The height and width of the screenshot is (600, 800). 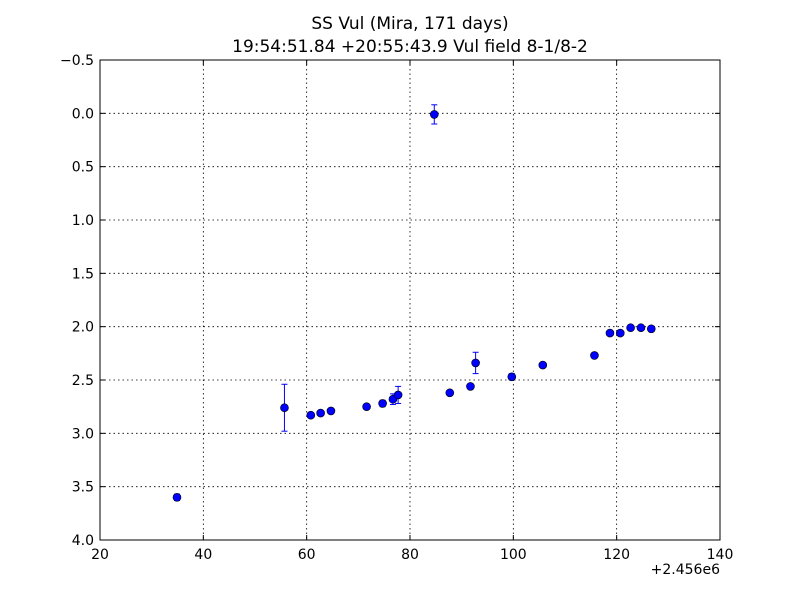 What do you see at coordinates (100, 555) in the screenshot?
I see `x-tick-label: 20` at bounding box center [100, 555].